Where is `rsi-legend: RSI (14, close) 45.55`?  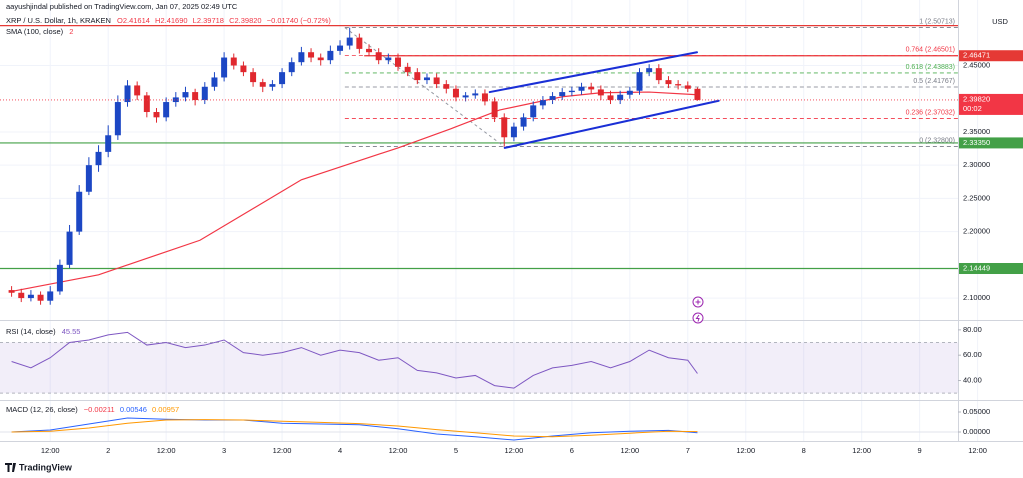 rsi-legend: RSI (14, close) 45.55 is located at coordinates (43, 331).